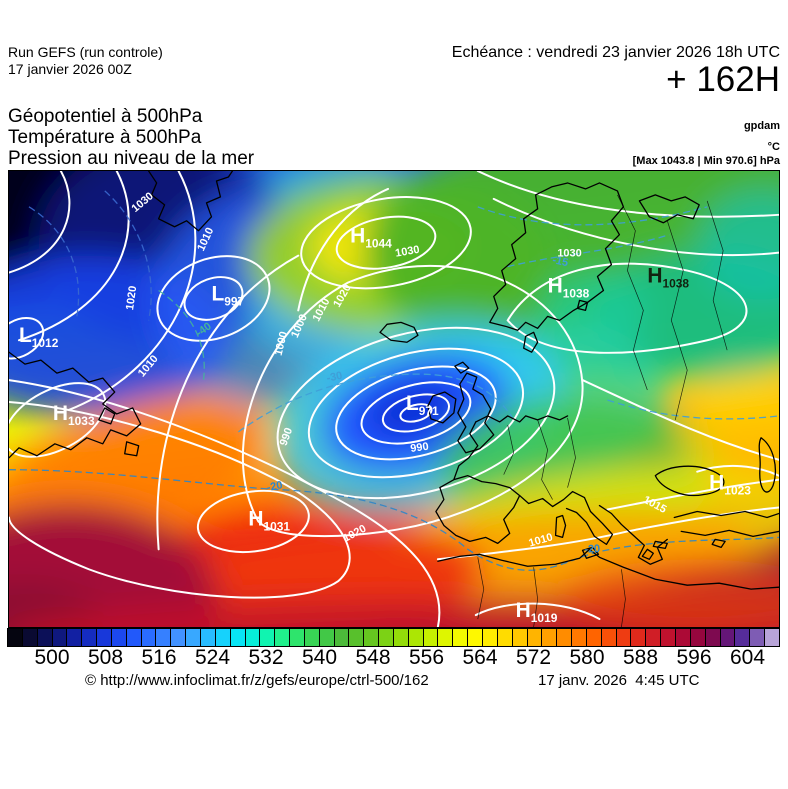 The height and width of the screenshot is (789, 788). I want to click on lead-time: + 162H, so click(723, 79).